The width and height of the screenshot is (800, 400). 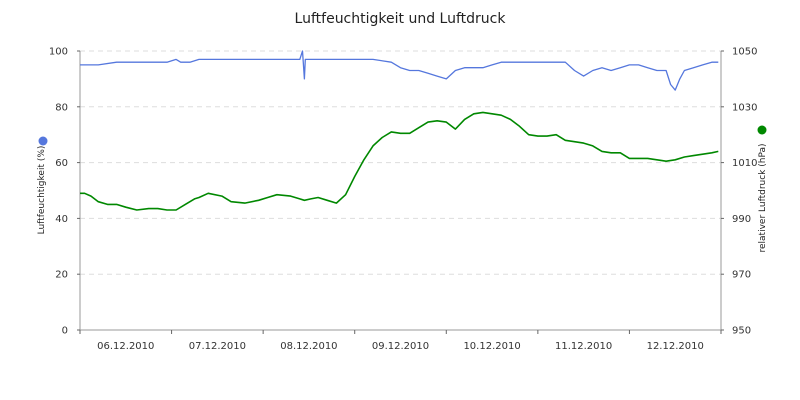 What do you see at coordinates (675, 346) in the screenshot?
I see `x-tick-label: 12.12.2010` at bounding box center [675, 346].